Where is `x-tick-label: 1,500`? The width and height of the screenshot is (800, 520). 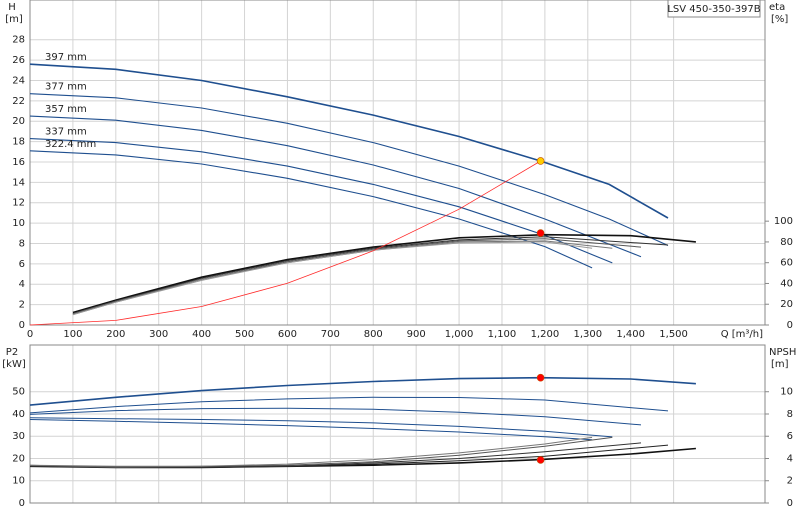
x-tick-label: 1,500 is located at coordinates (673, 334).